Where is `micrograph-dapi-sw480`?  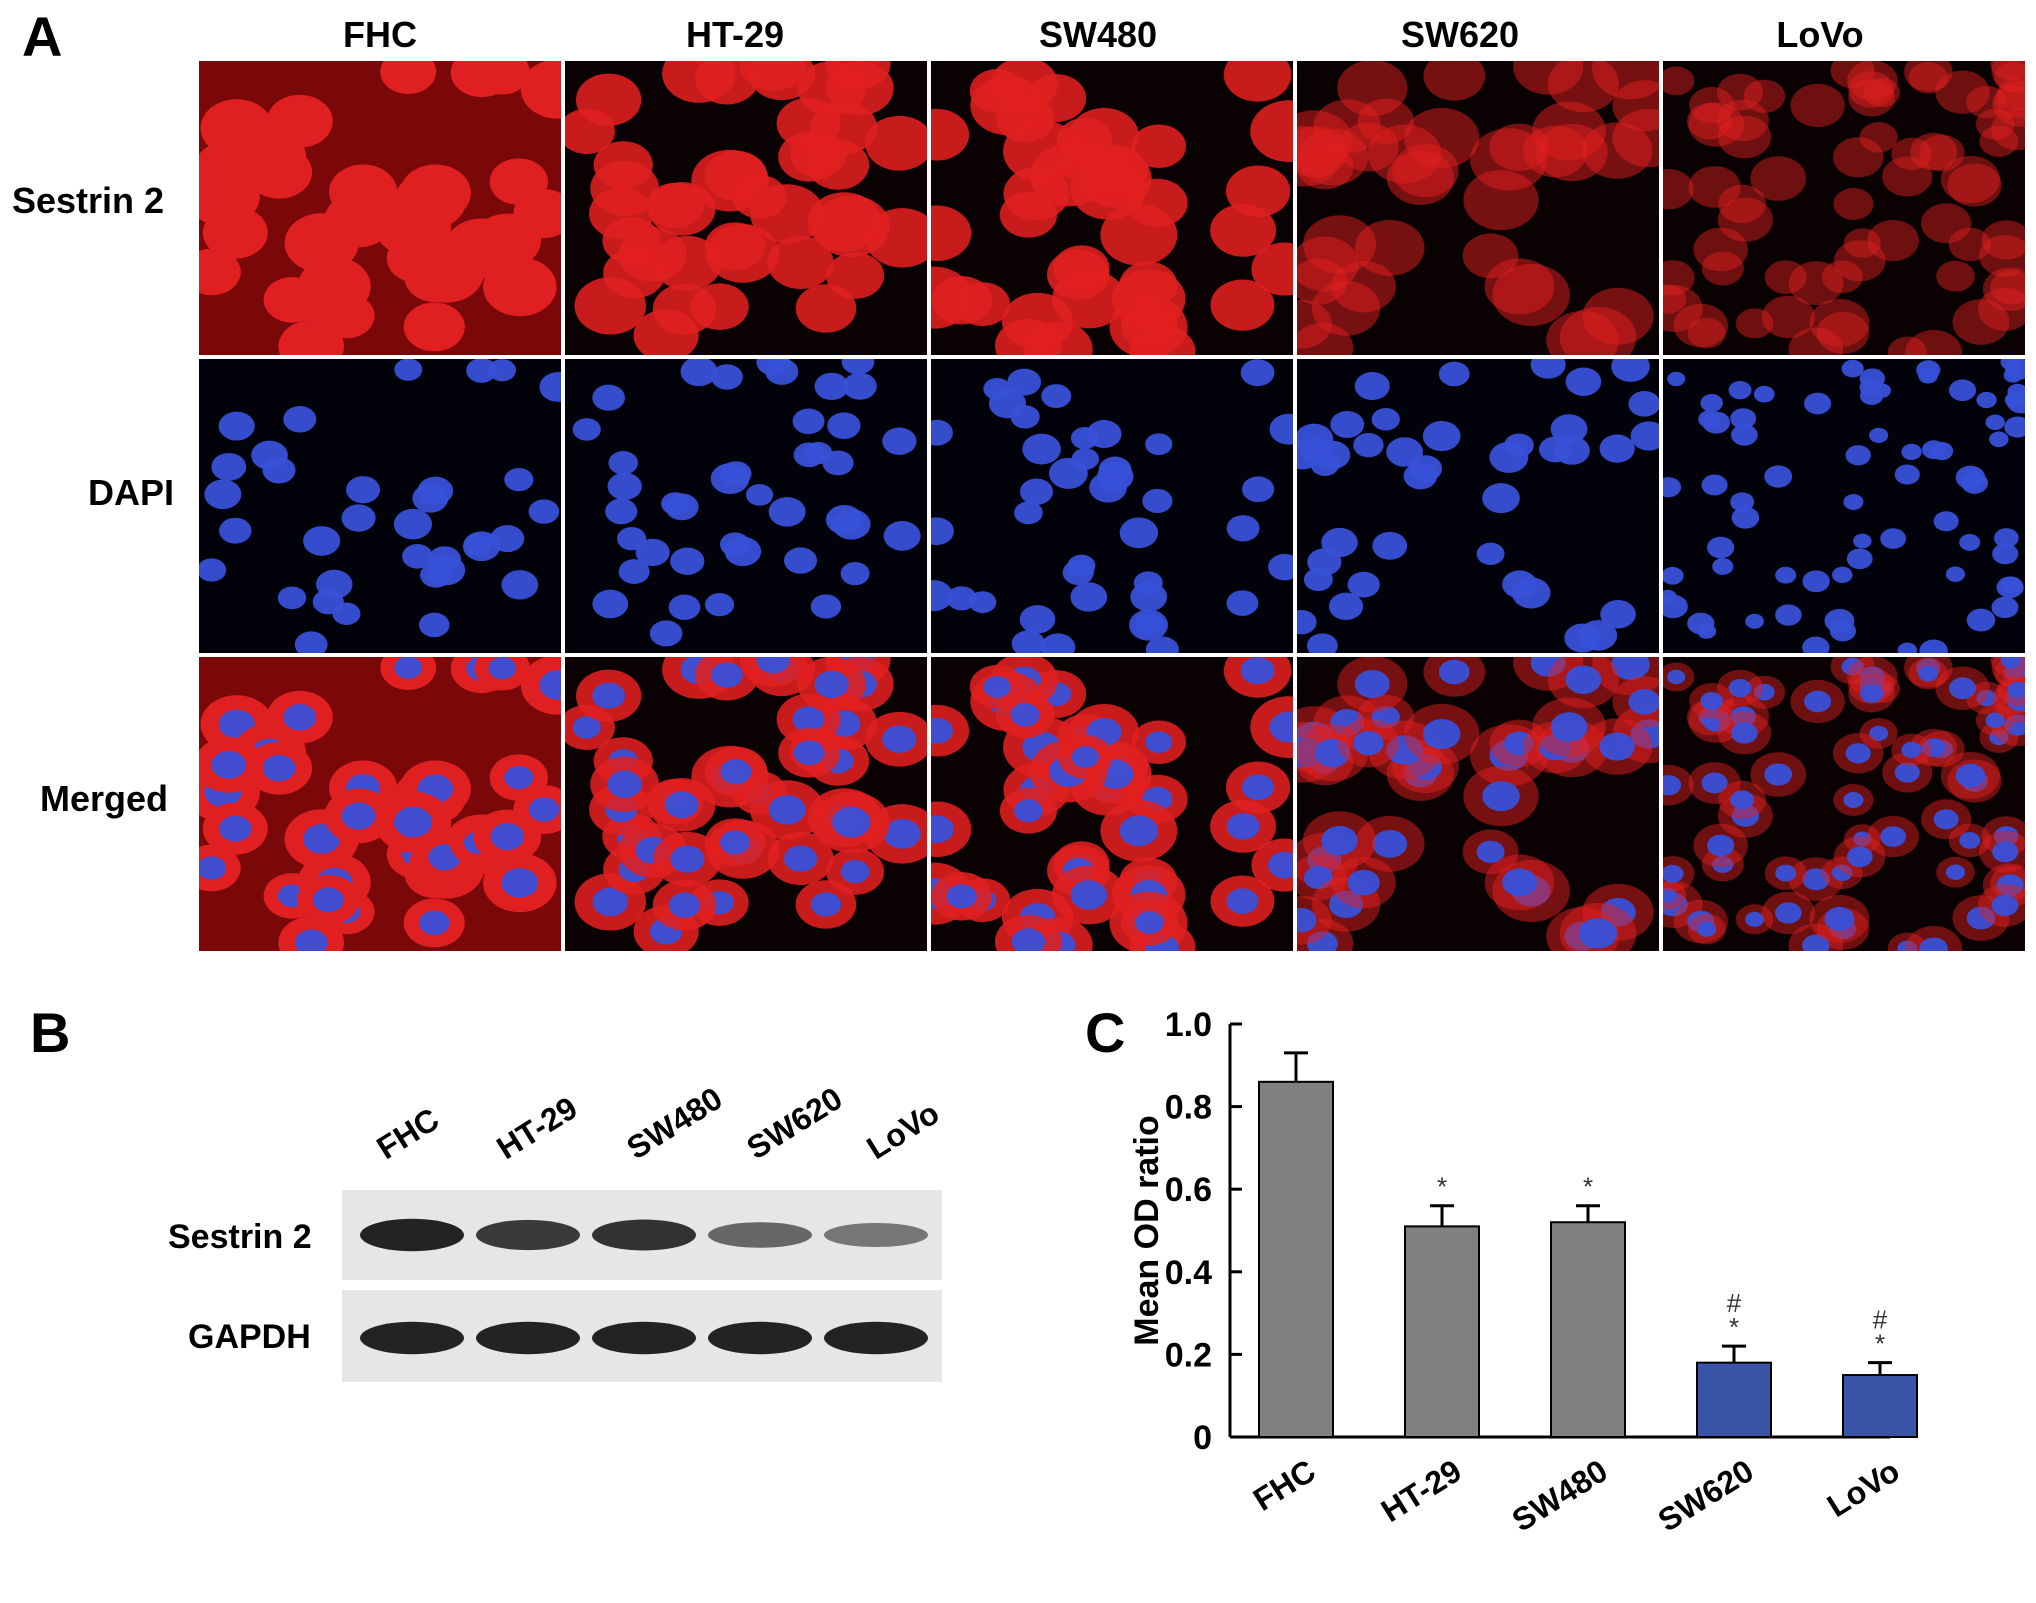
micrograph-dapi-sw480 is located at coordinates (1112, 506).